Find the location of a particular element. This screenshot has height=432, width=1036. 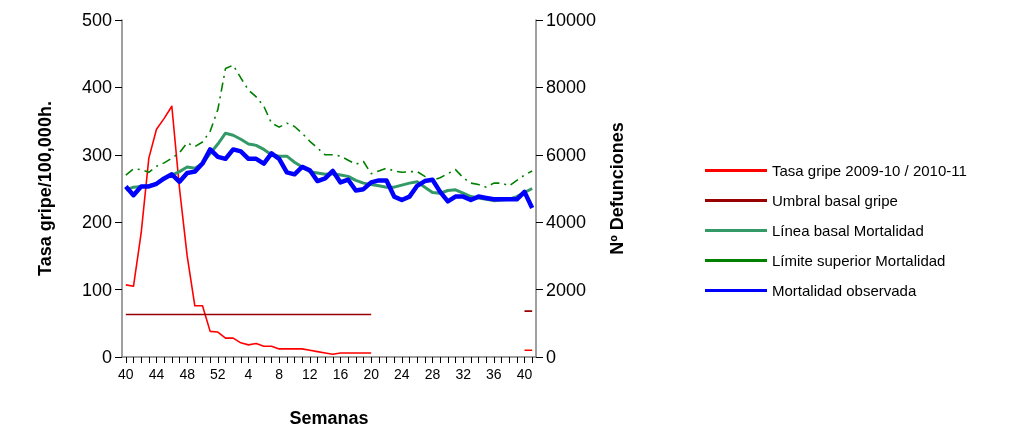

legend-label: Tasa gripe 2009-10 / 2010-11 is located at coordinates (869, 170).